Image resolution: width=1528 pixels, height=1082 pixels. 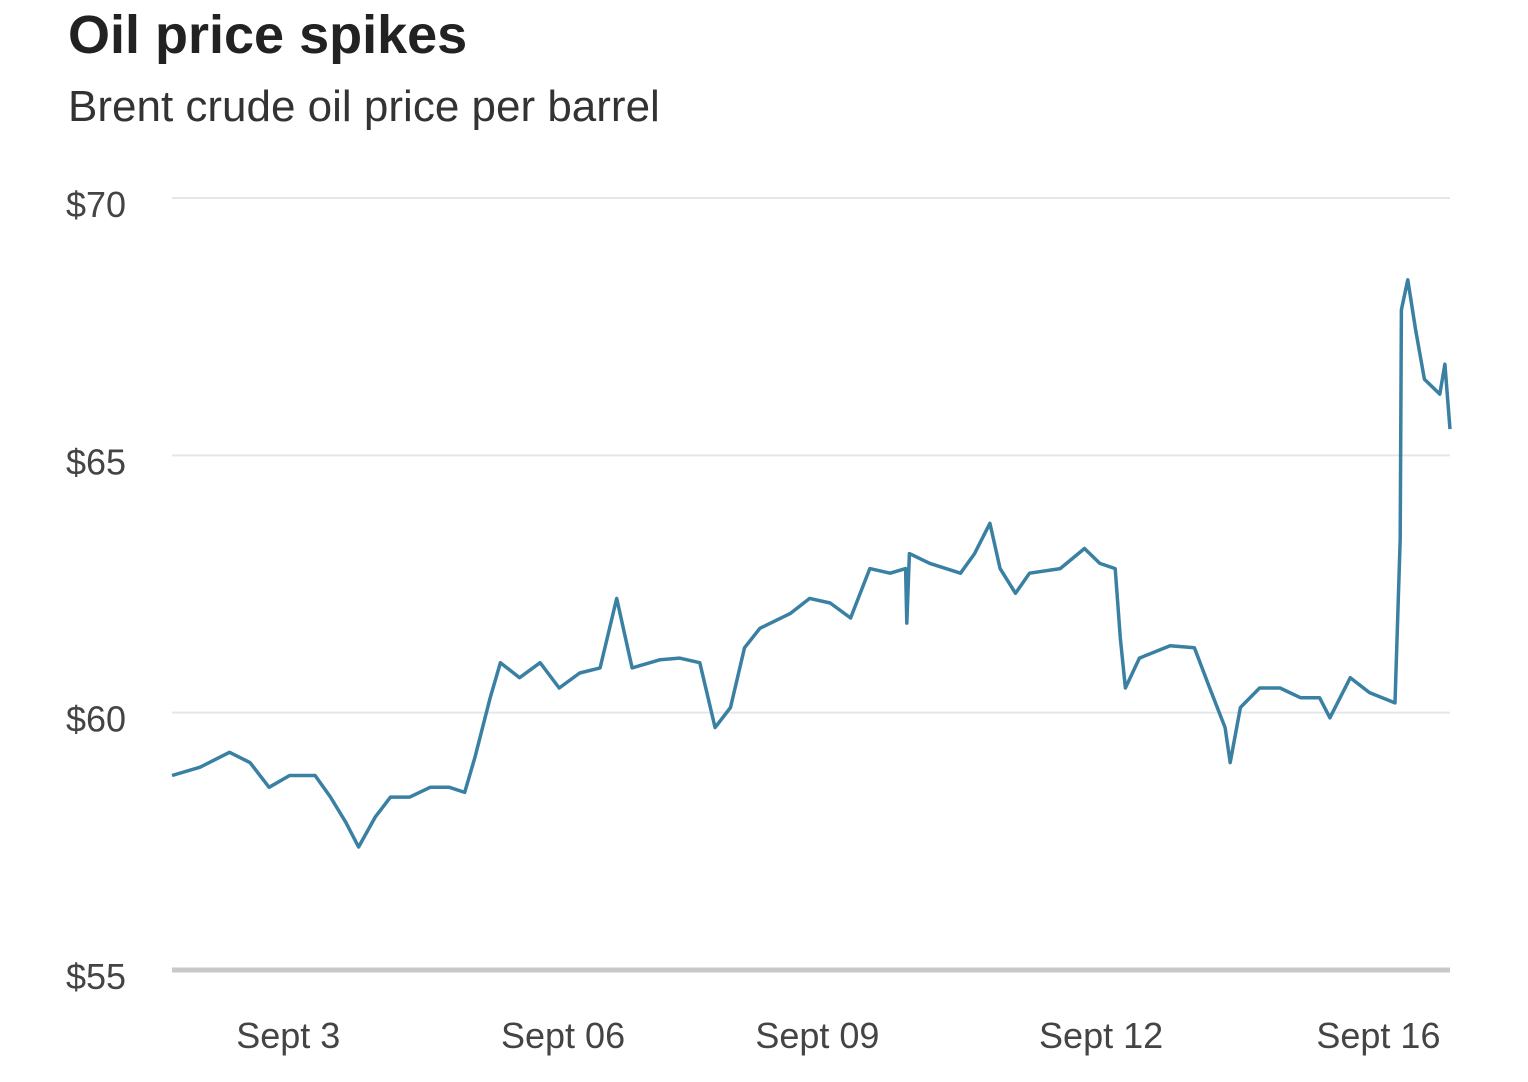 I want to click on y-tick-label: $65, so click(x=96, y=461).